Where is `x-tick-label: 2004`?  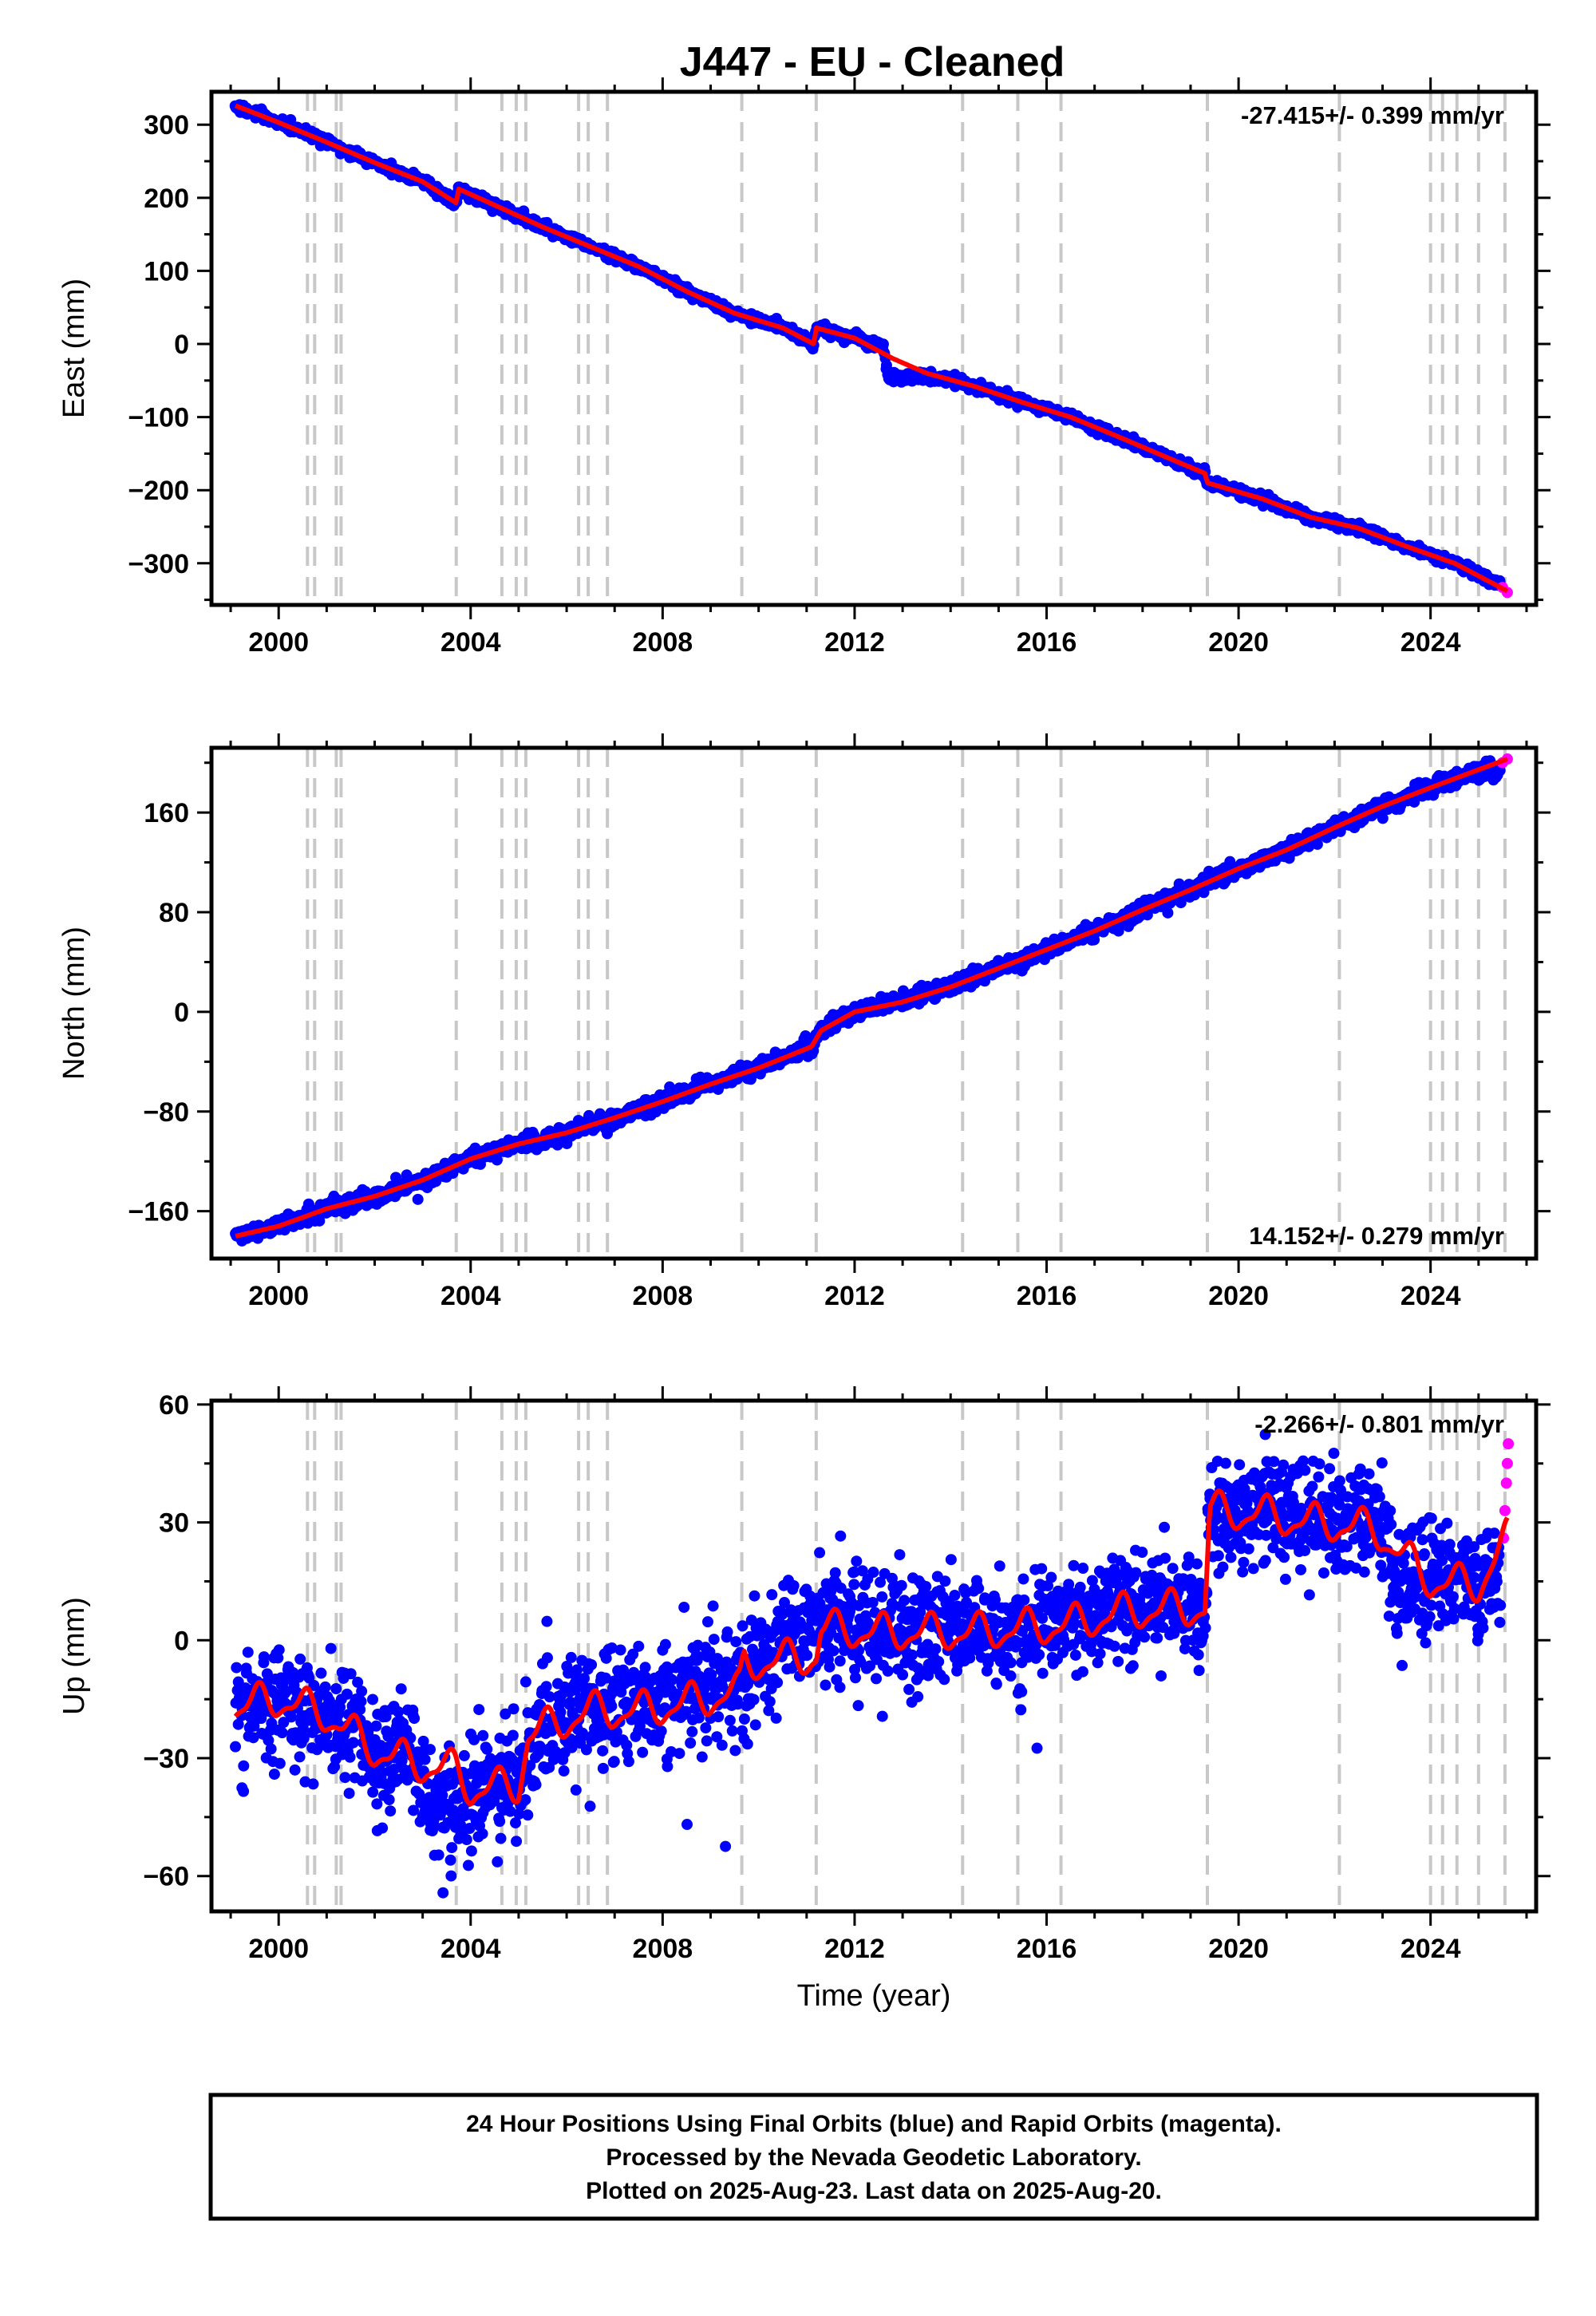 x-tick-label: 2004 is located at coordinates (470, 1296).